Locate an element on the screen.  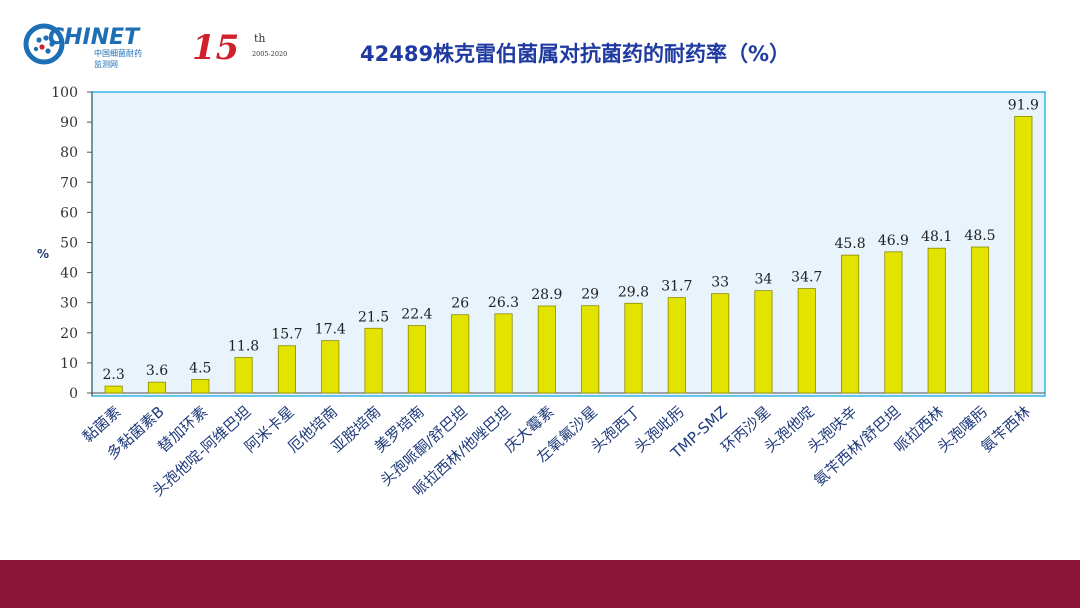
bar-value-label: 26 is located at coordinates (460, 304).